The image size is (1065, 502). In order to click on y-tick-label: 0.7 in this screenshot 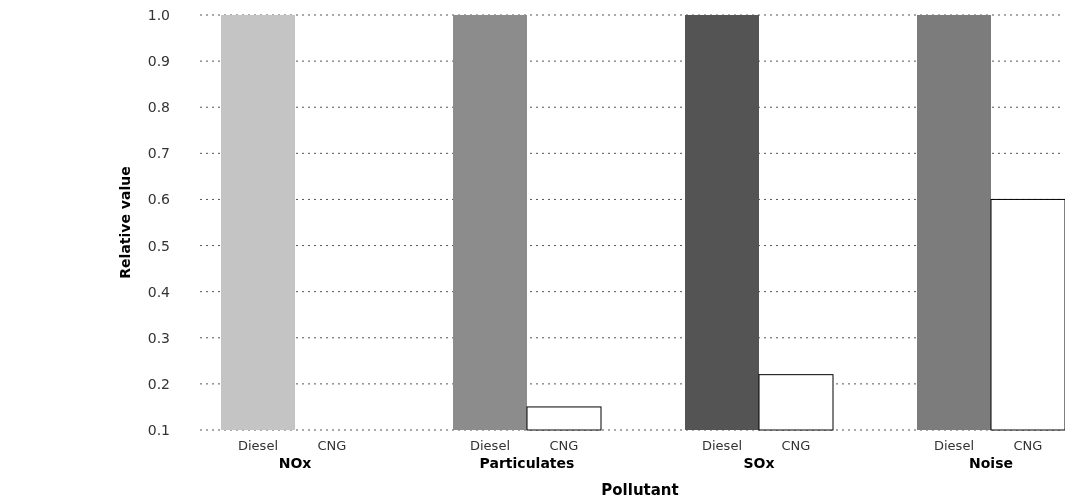, I will do `click(158, 153)`.